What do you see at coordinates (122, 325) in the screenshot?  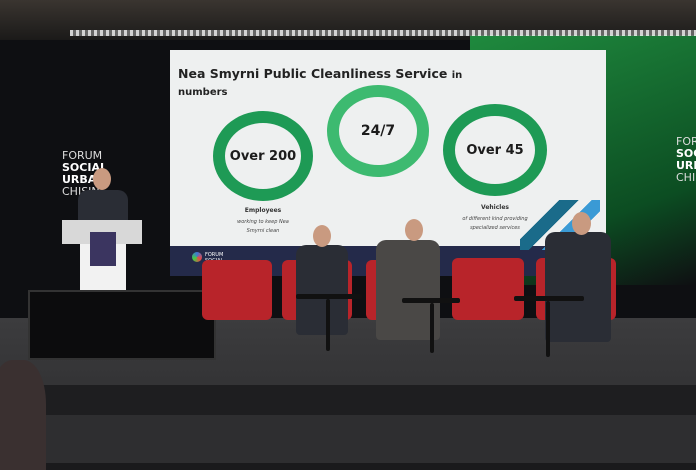 I see `stage-monitor` at bounding box center [122, 325].